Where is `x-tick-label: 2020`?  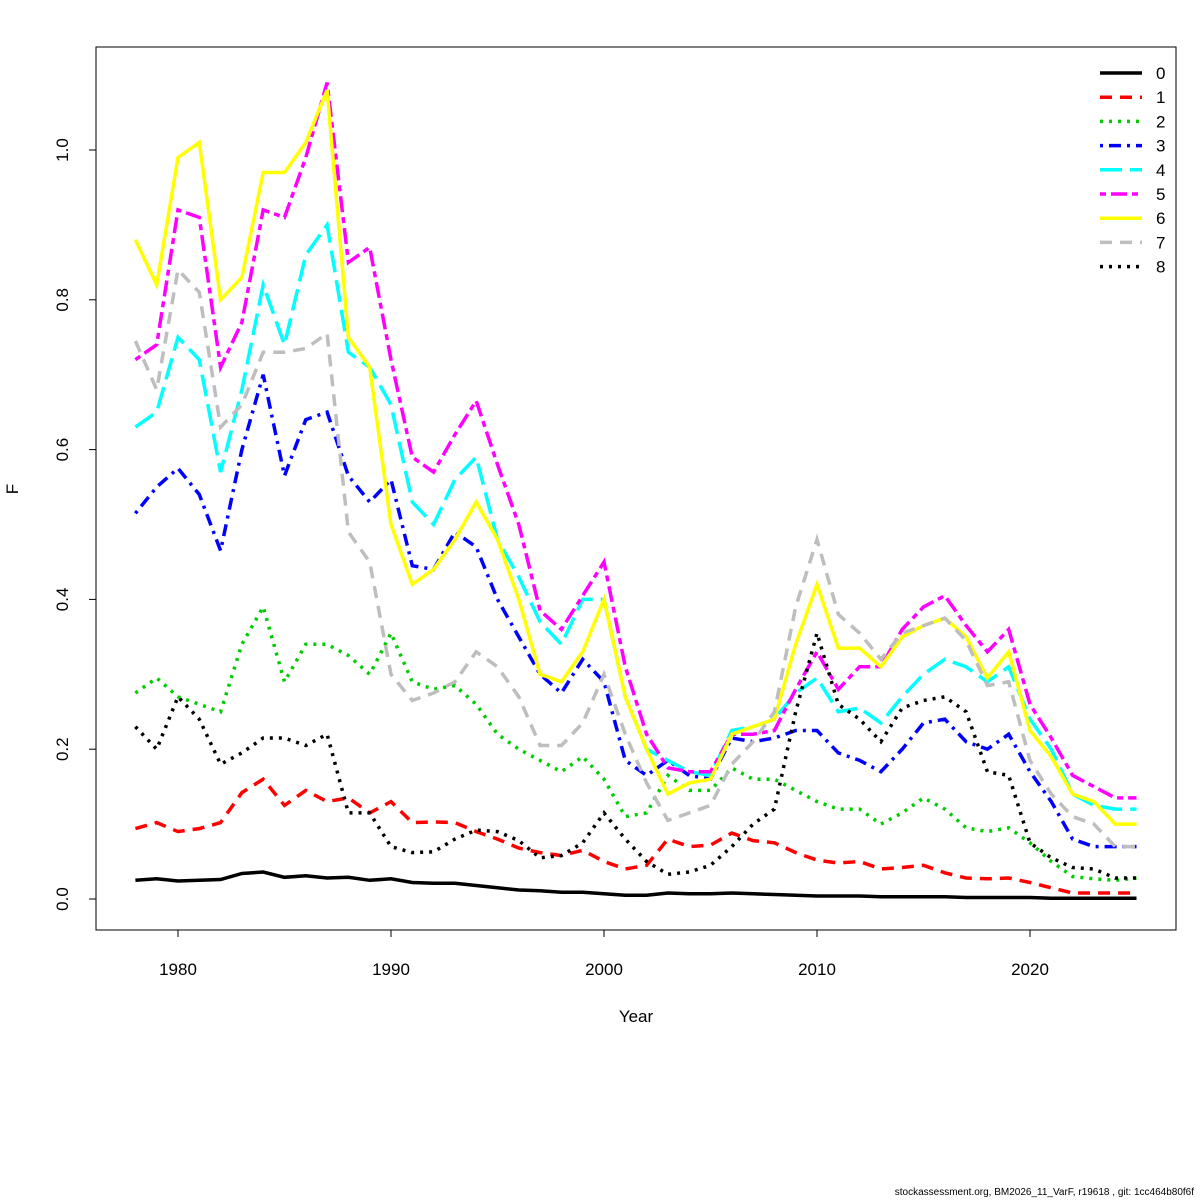 x-tick-label: 2020 is located at coordinates (1030, 969).